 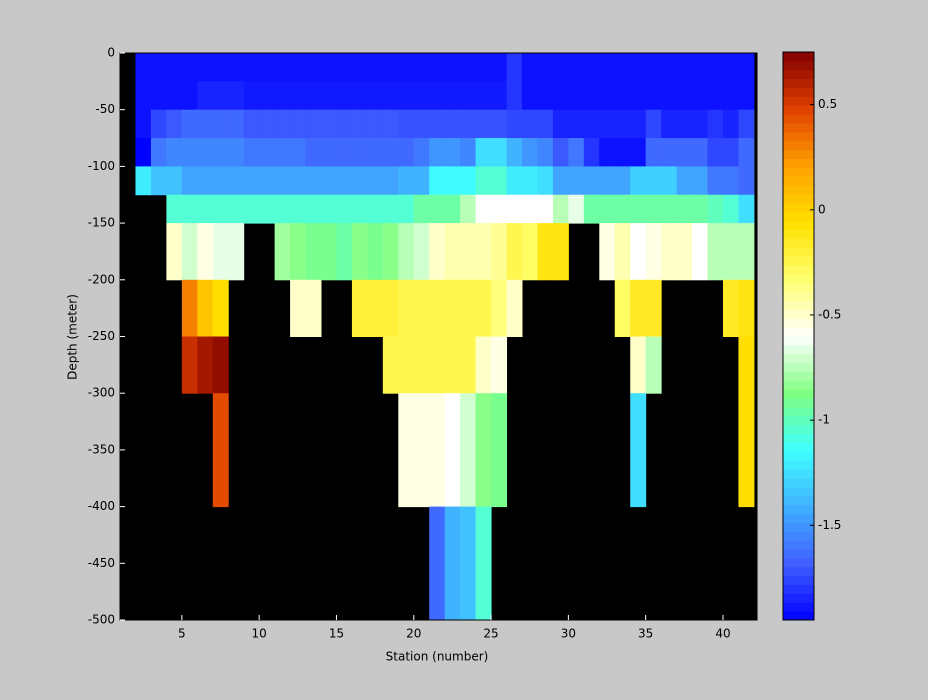 What do you see at coordinates (101, 223) in the screenshot?
I see `y-tick-label: -150` at bounding box center [101, 223].